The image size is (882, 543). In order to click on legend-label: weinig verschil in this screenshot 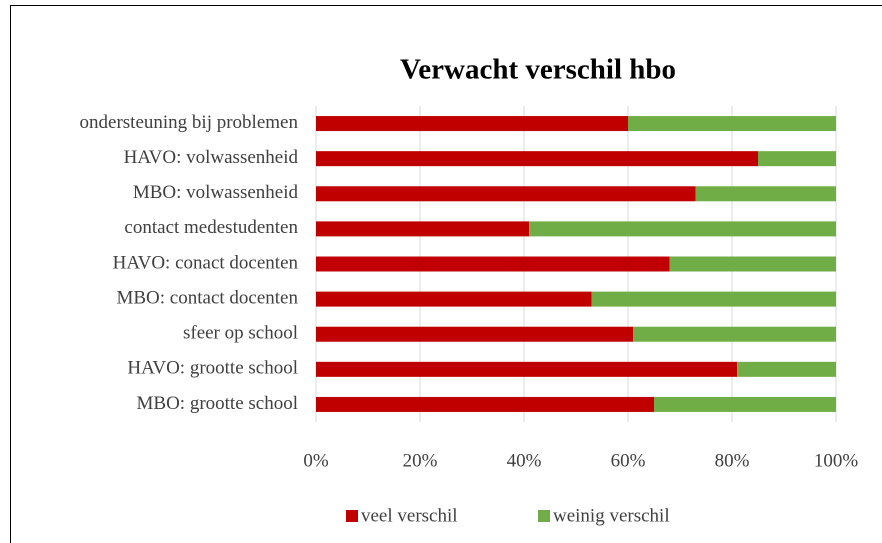, I will do `click(611, 515)`.